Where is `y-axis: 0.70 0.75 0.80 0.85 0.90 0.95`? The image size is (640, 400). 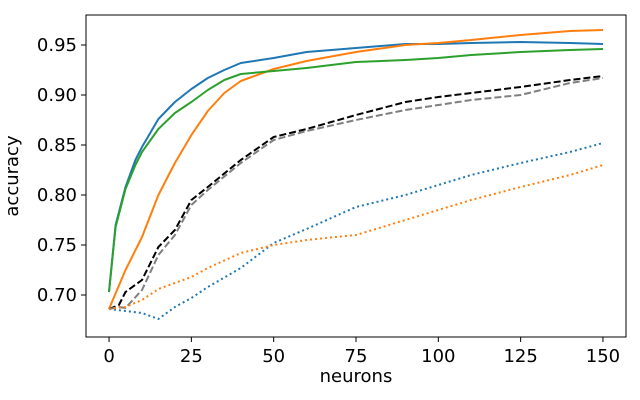 y-axis: 0.70 0.75 0.80 0.85 0.90 0.95 is located at coordinates (61, 170).